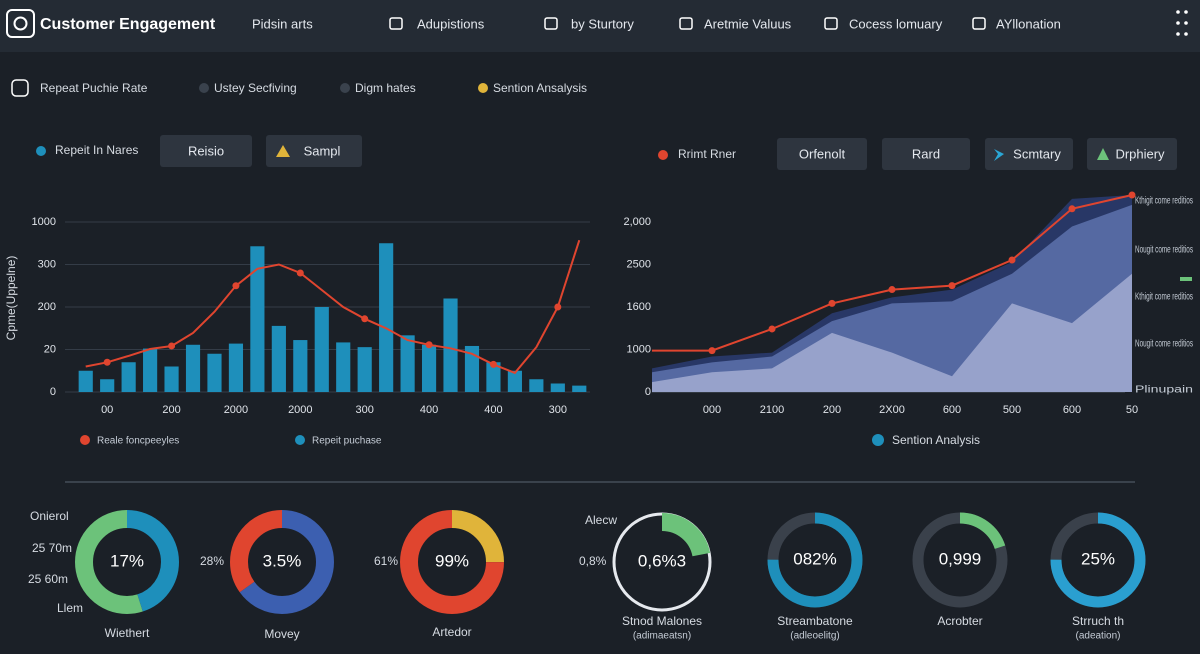 This screenshot has height=654, width=1200. I want to click on donut-subtitle: (adeation), so click(1097, 636).